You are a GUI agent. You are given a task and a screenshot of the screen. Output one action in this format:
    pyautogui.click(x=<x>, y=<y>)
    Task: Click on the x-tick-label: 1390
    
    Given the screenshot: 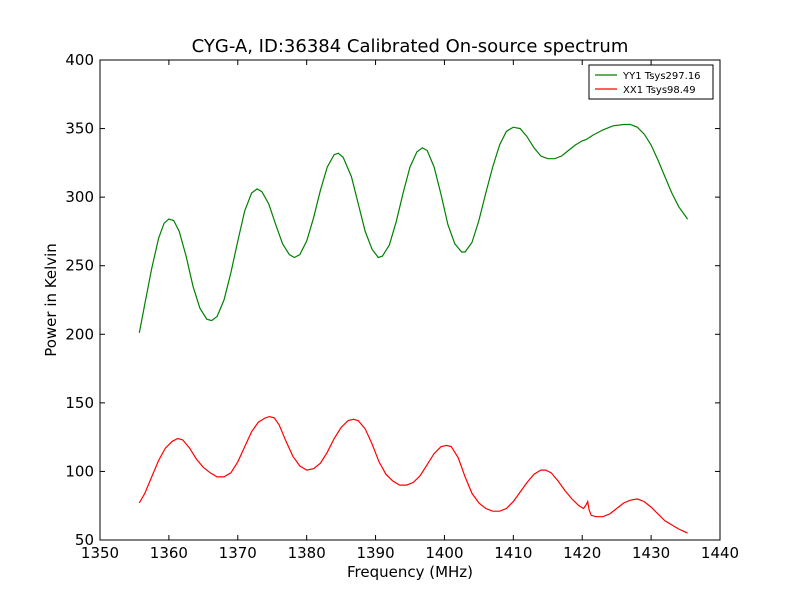 What is the action you would take?
    pyautogui.click(x=375, y=553)
    